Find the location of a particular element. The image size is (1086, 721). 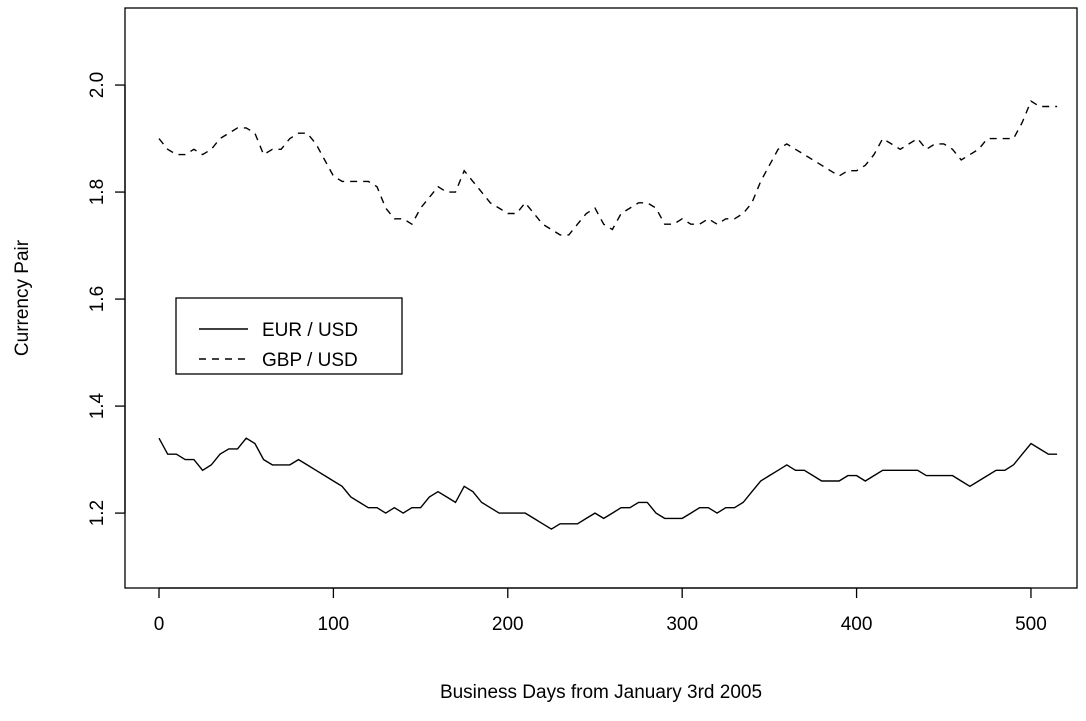

x-tick-label: 0 is located at coordinates (159, 624).